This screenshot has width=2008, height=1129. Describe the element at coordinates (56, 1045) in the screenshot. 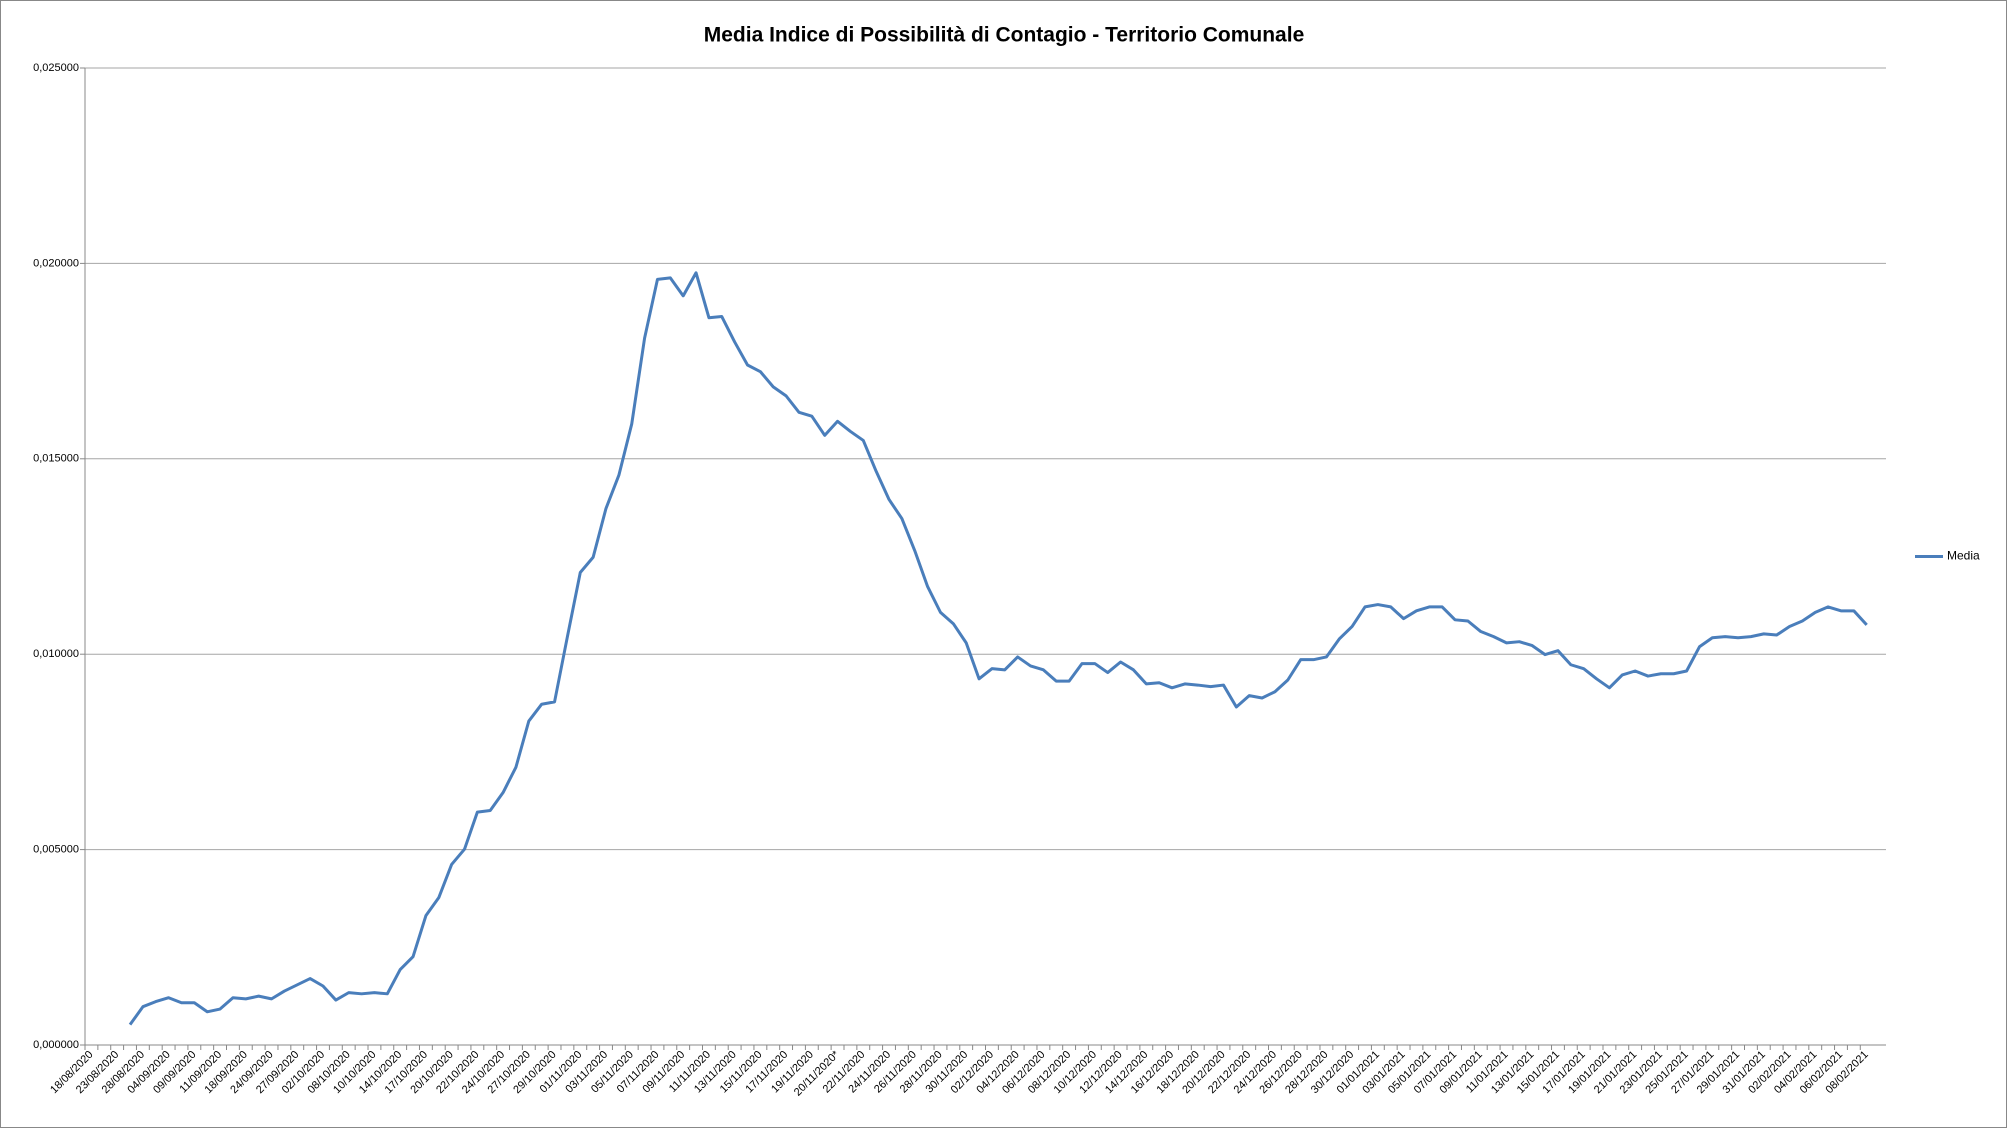

I see `y-tick-label: 0,000000` at that location.